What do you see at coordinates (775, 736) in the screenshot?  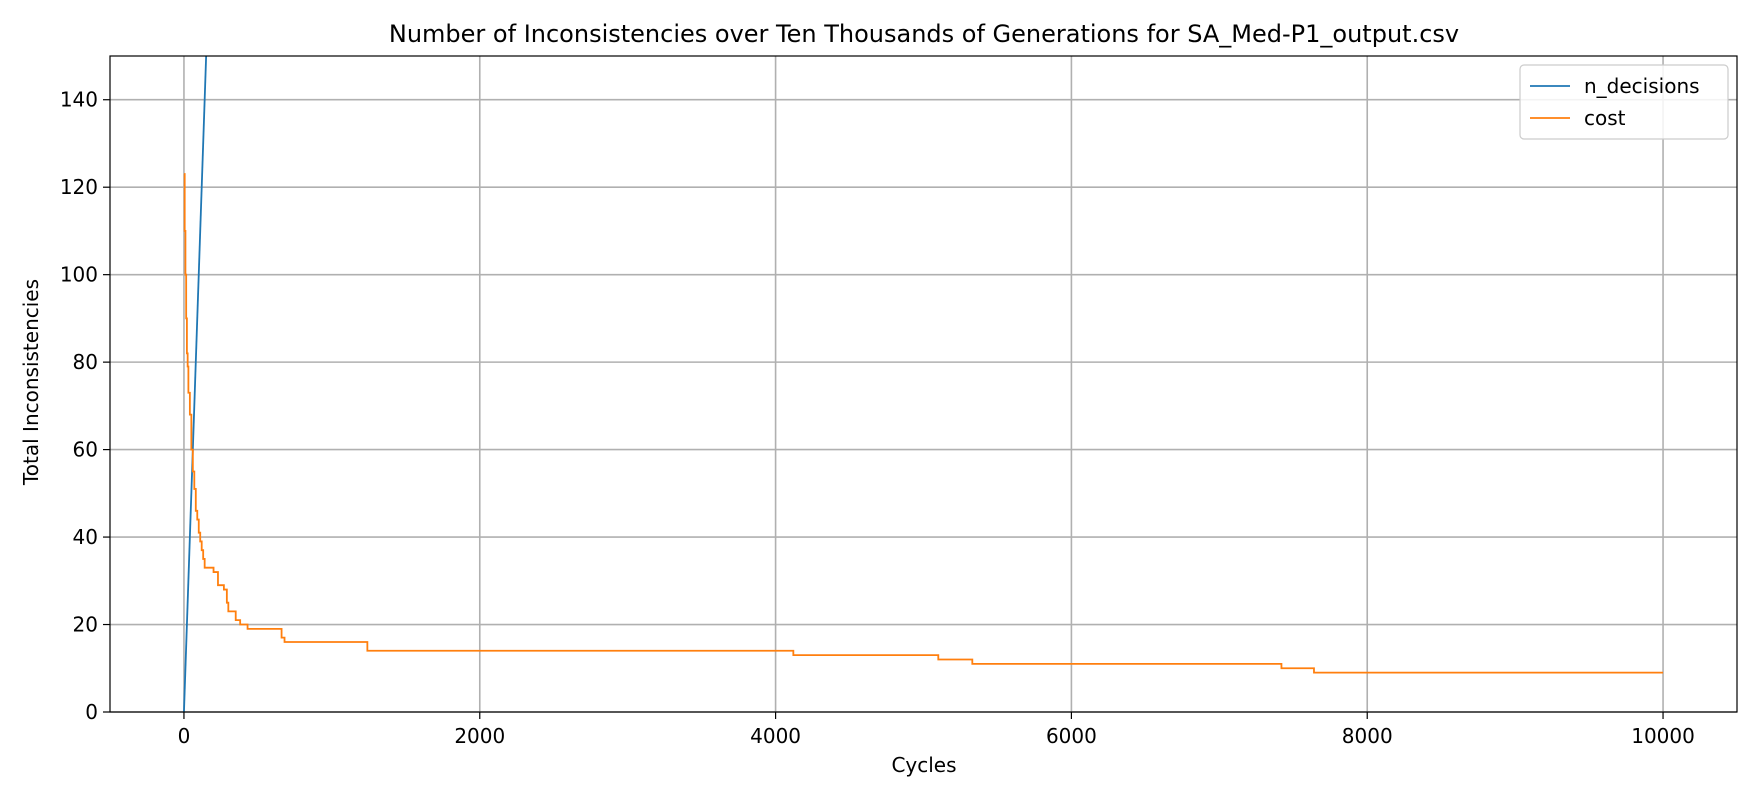 I see `x-tick-label: 4000` at bounding box center [775, 736].